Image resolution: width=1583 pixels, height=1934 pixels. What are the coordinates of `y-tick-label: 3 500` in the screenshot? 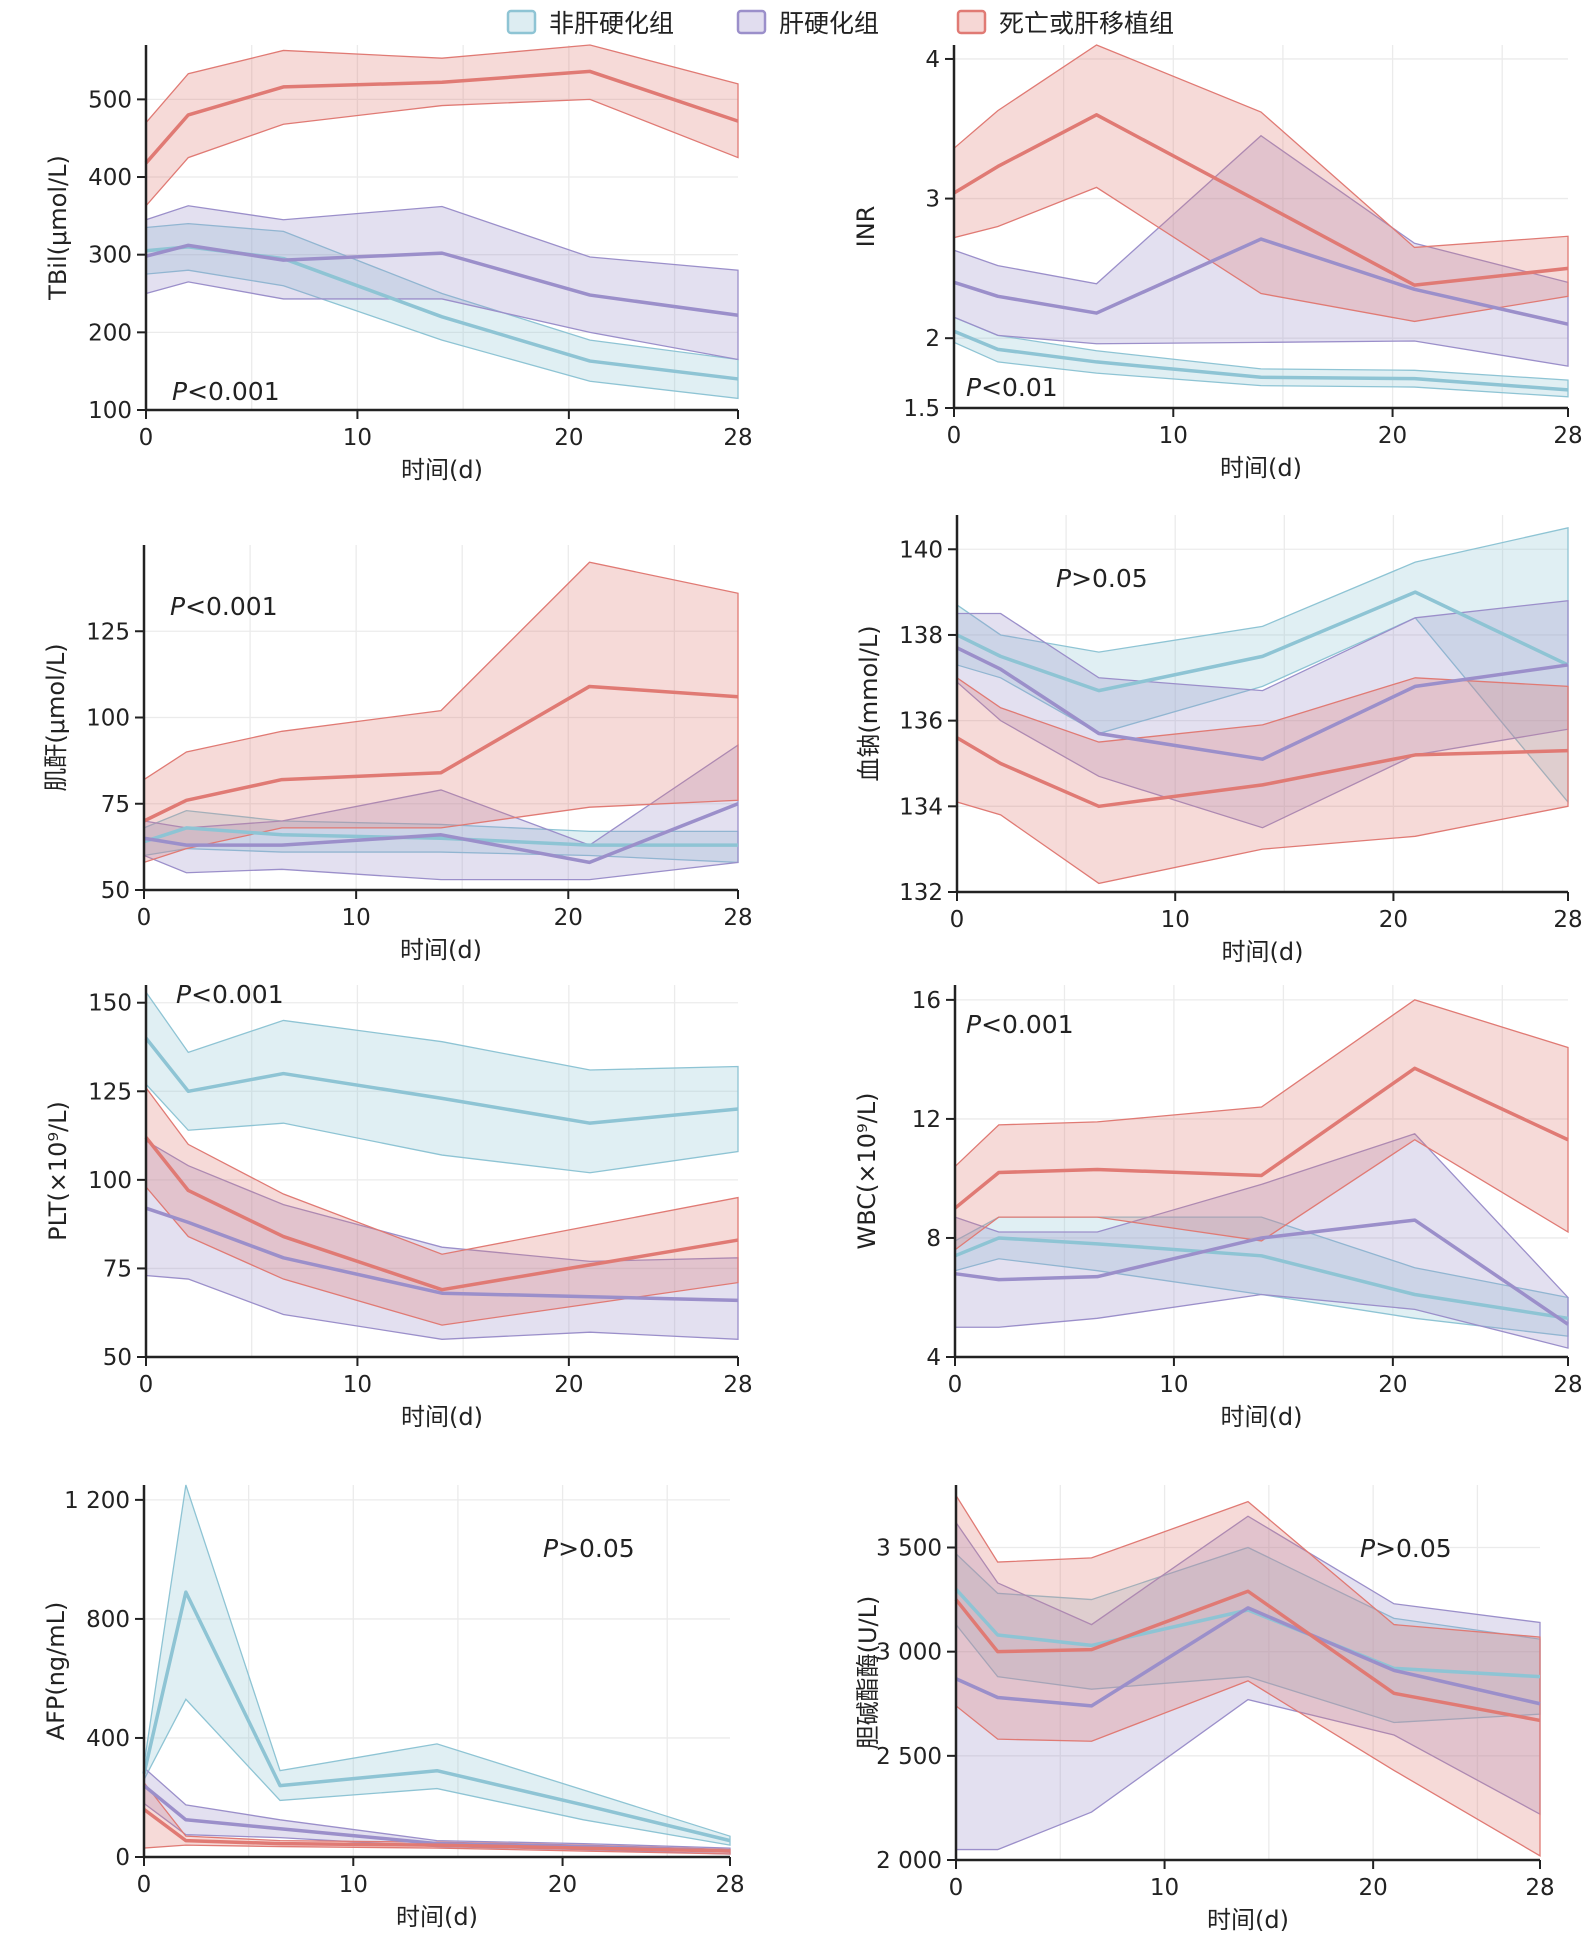 It's located at (909, 1549).